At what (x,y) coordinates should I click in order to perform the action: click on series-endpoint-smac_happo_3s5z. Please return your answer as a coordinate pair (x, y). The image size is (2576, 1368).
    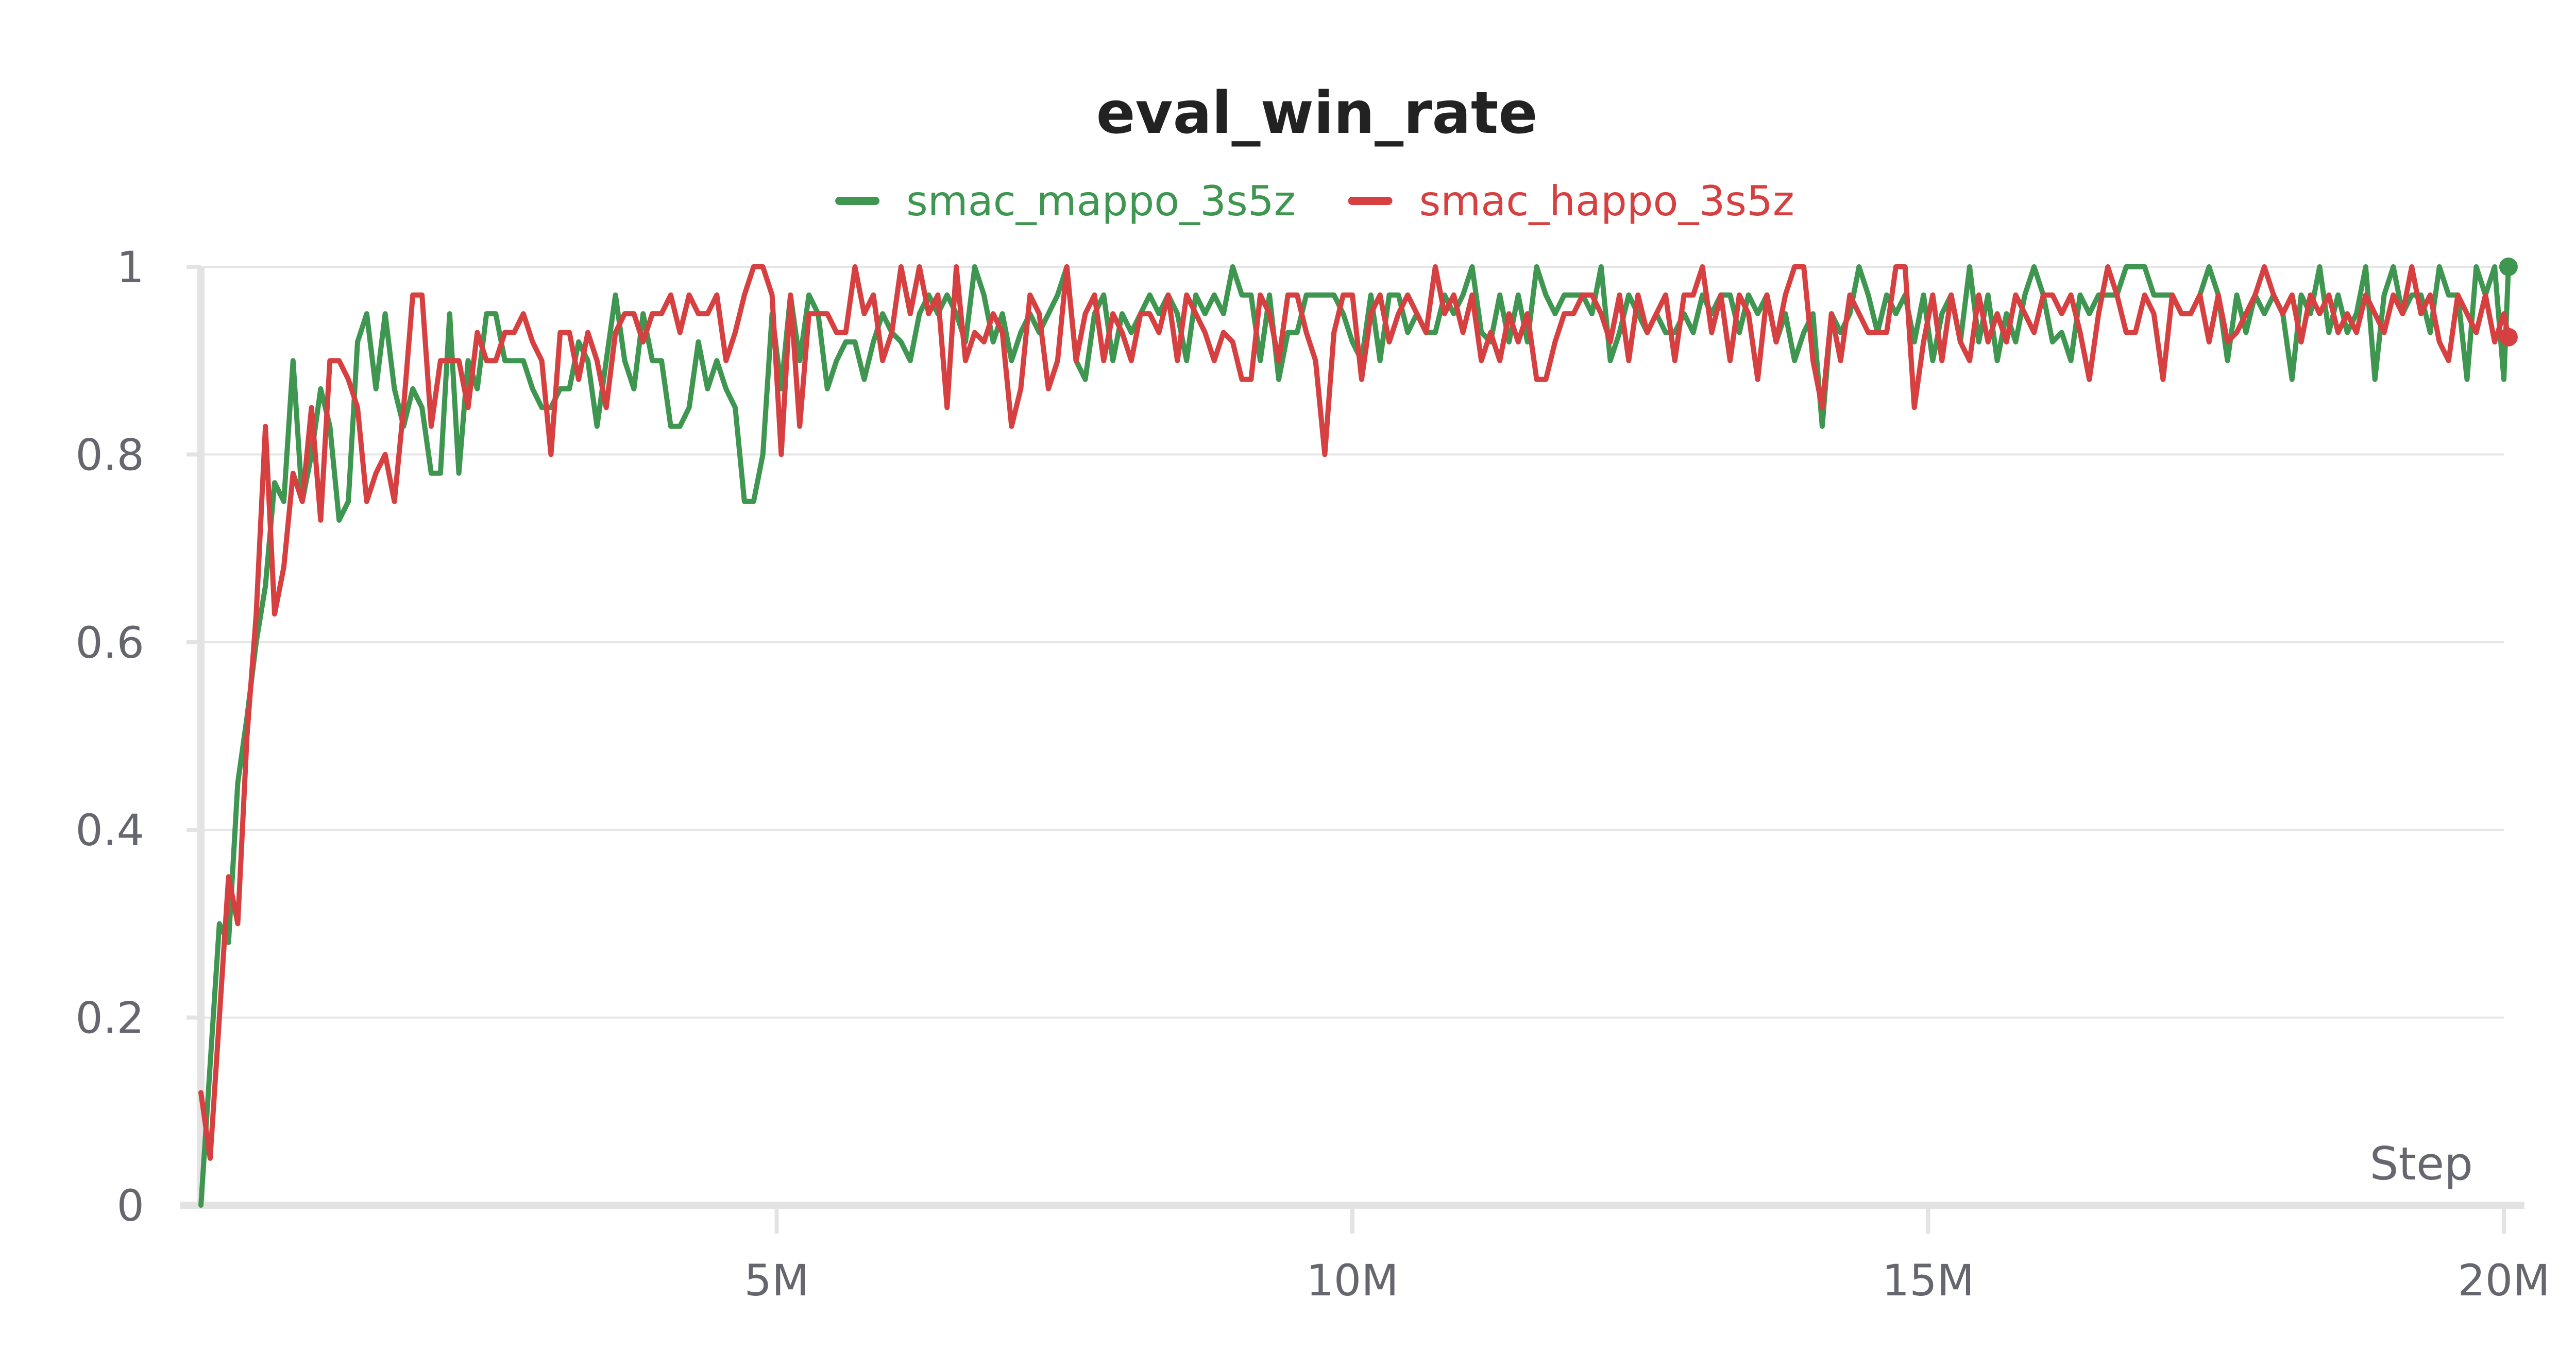
    Looking at the image, I should click on (2508, 337).